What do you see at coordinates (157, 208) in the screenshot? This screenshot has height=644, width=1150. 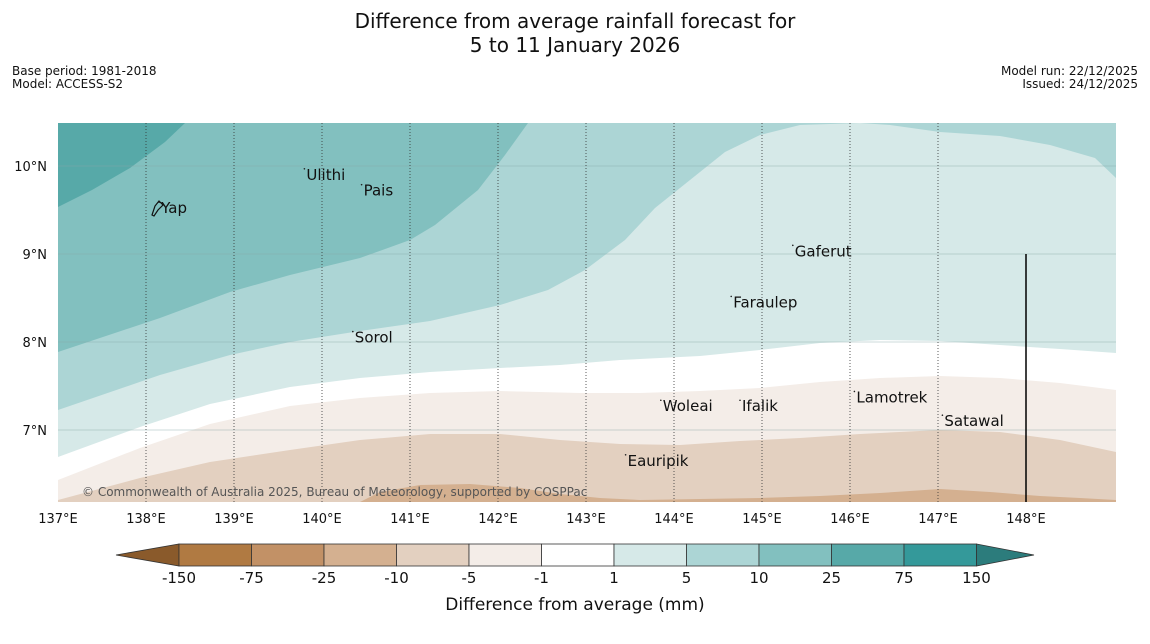 I see `yap-island-outline` at bounding box center [157, 208].